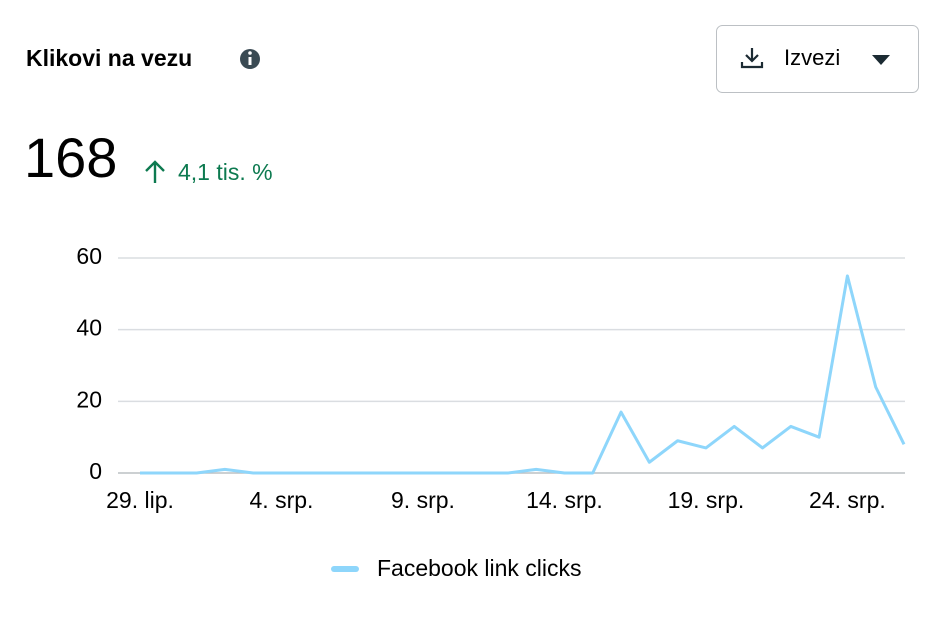 Image resolution: width=947 pixels, height=620 pixels. What do you see at coordinates (140, 500) in the screenshot?
I see `x-tick-label: 29. lip.` at bounding box center [140, 500].